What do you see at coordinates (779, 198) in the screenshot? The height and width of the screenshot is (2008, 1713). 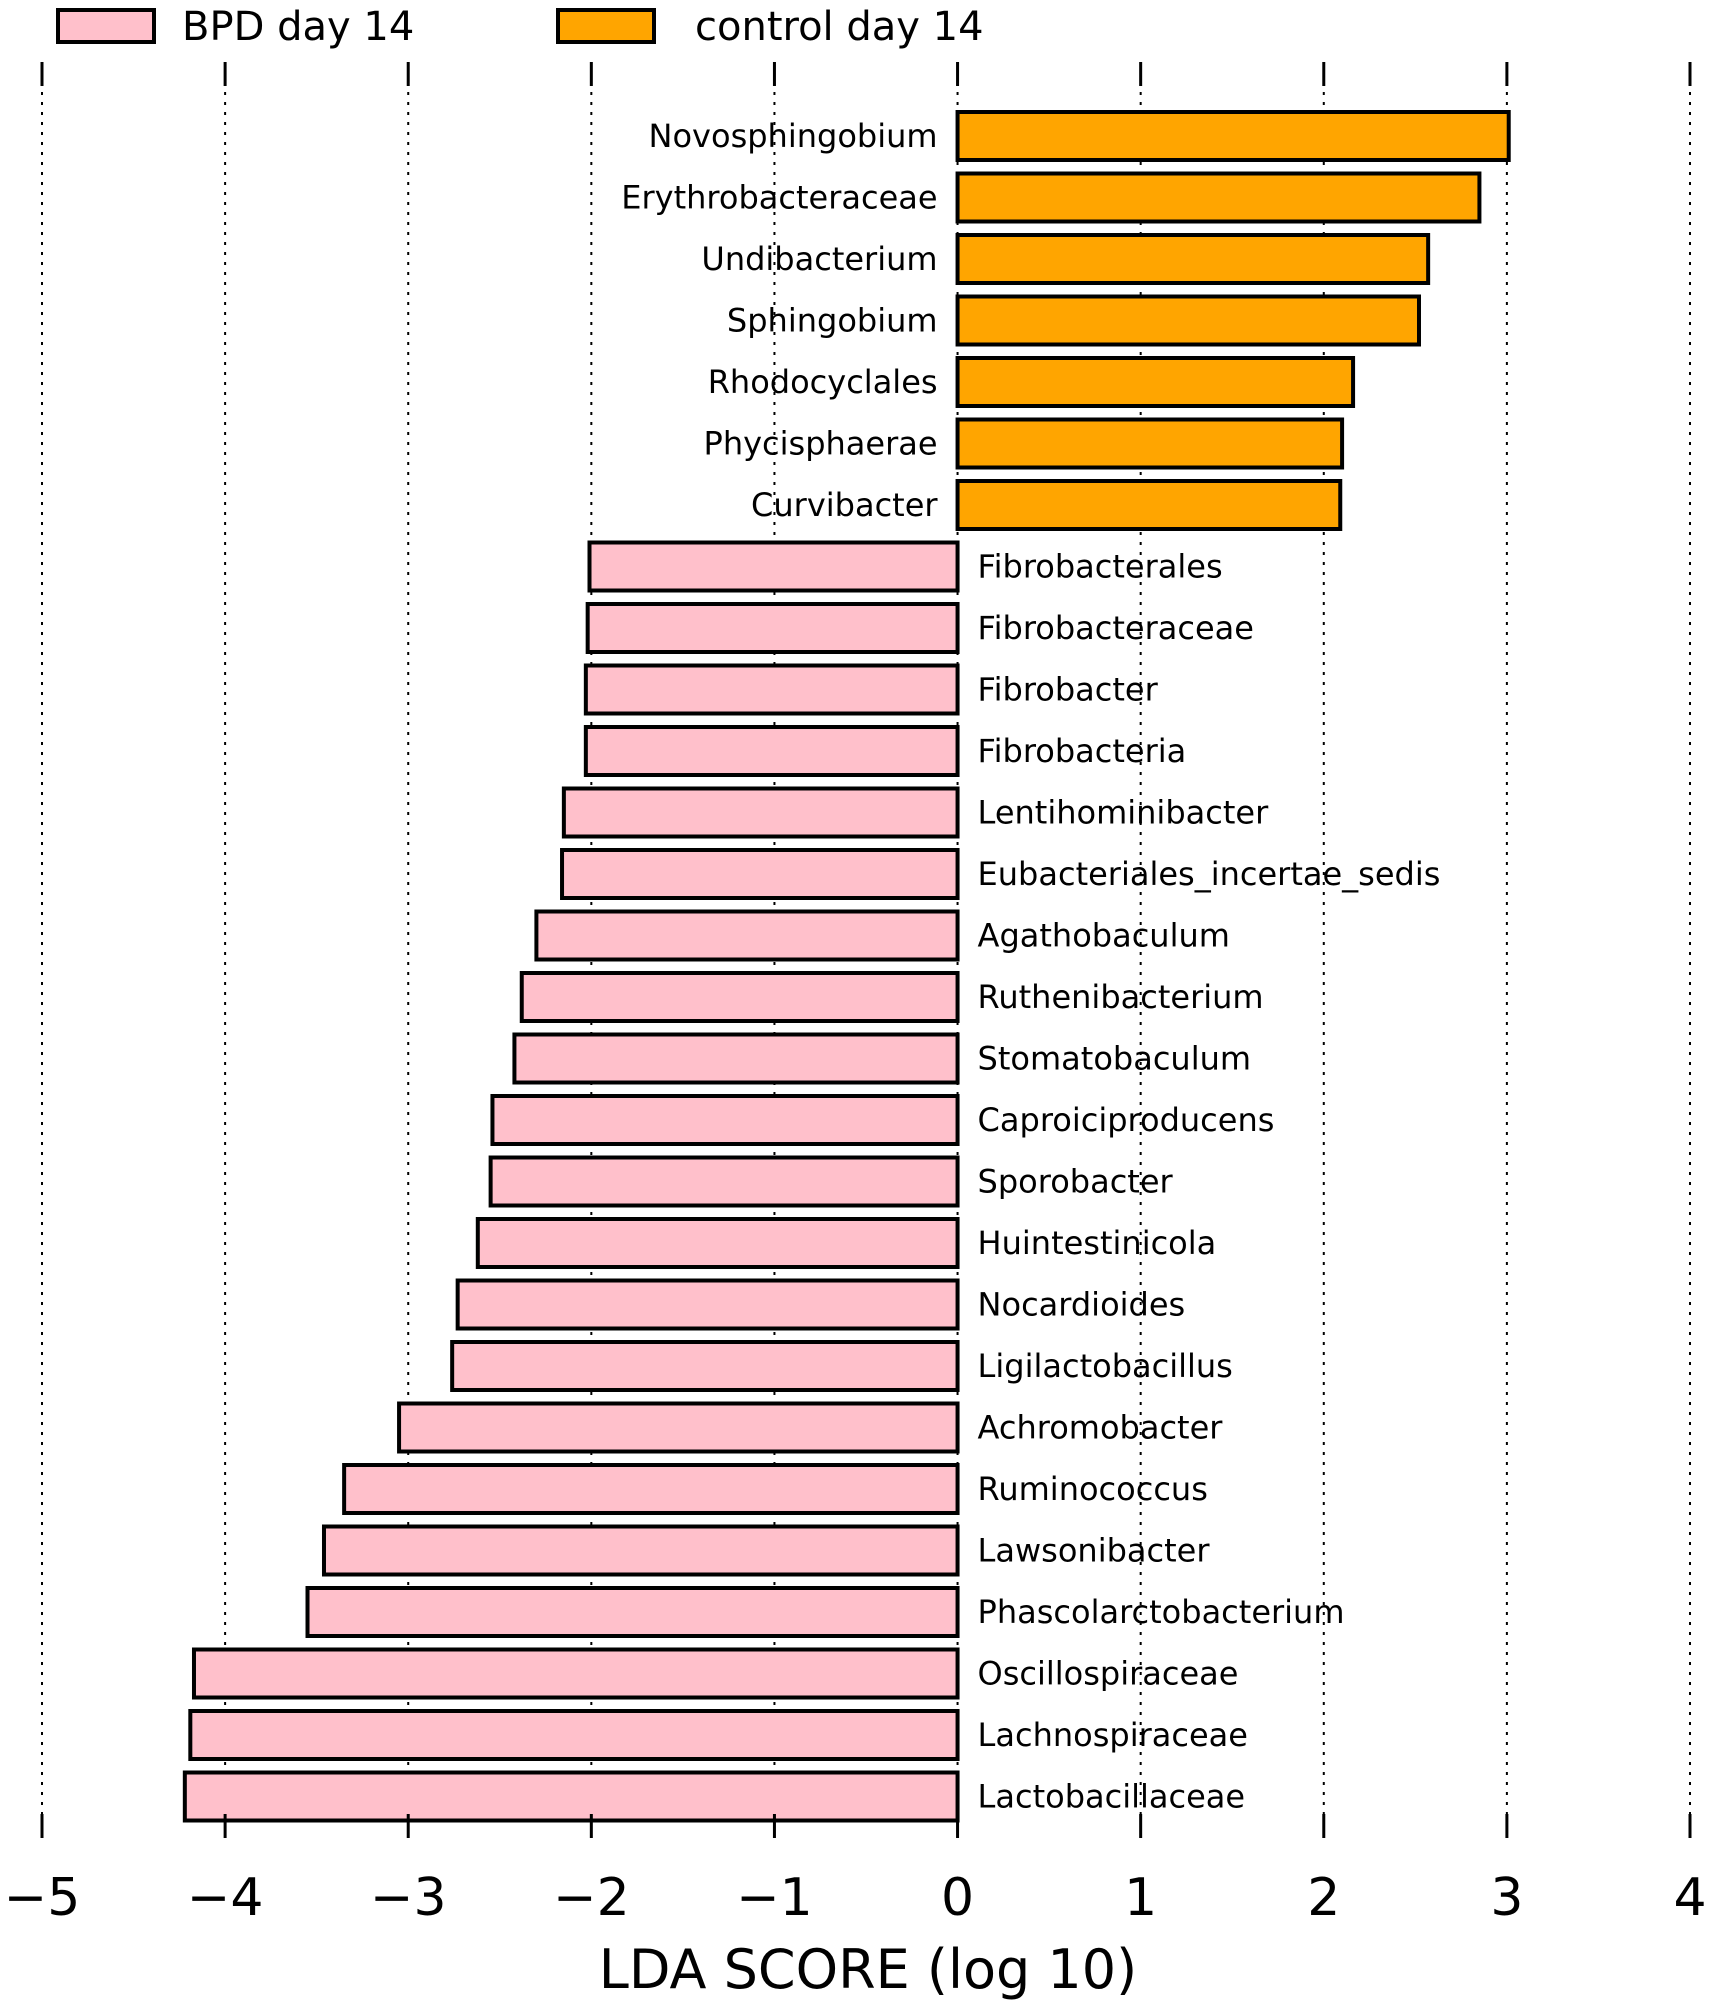 I see `bar-label: Erythrobacteraceae` at bounding box center [779, 198].